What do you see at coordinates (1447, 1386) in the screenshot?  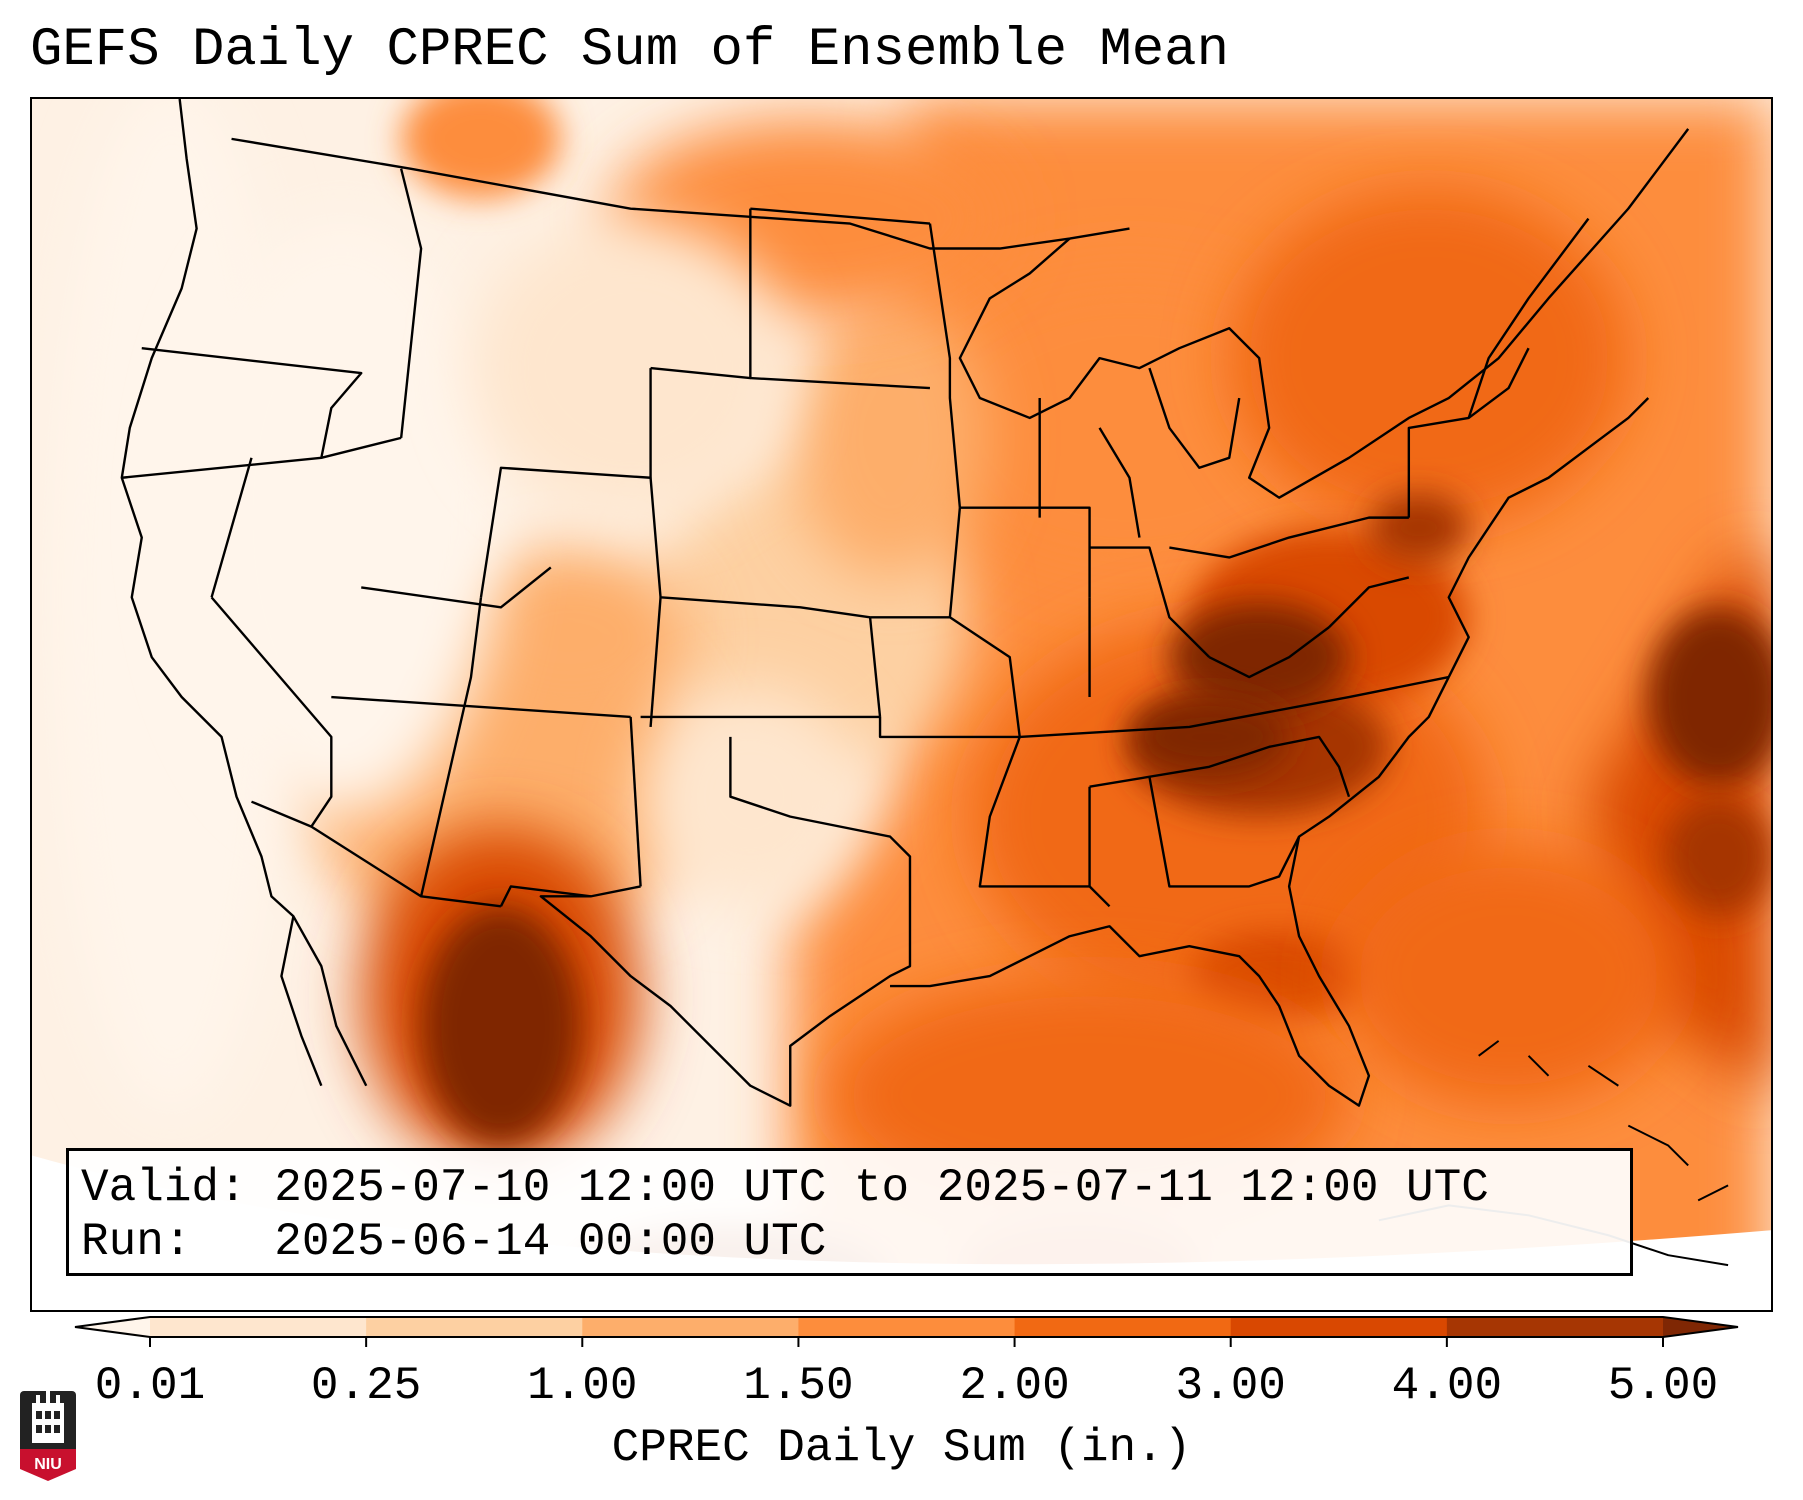 I see `colorbar-tick-label: 4.00` at bounding box center [1447, 1386].